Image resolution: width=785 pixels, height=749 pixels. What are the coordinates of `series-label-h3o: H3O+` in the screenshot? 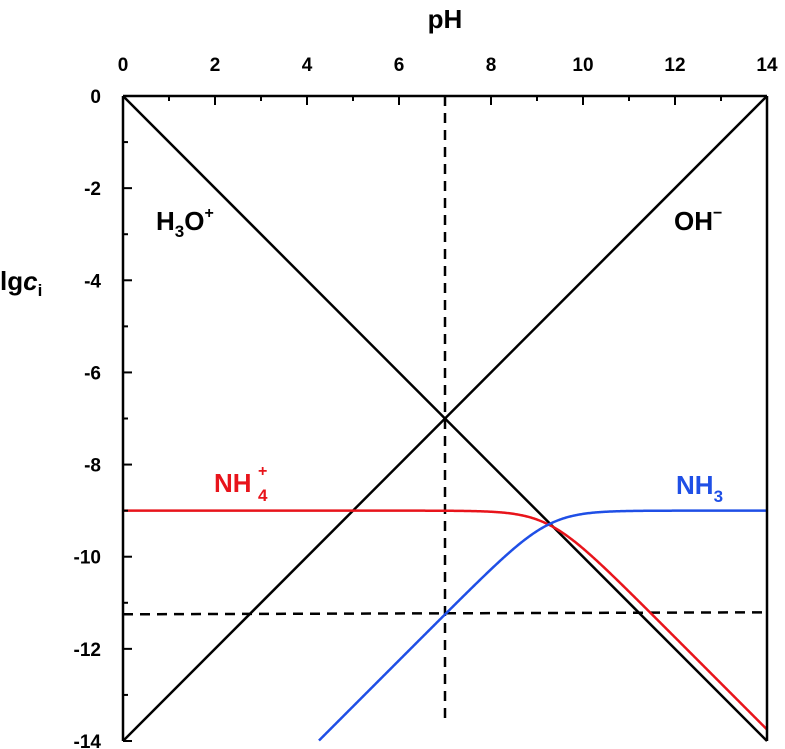 It's located at (185, 223).